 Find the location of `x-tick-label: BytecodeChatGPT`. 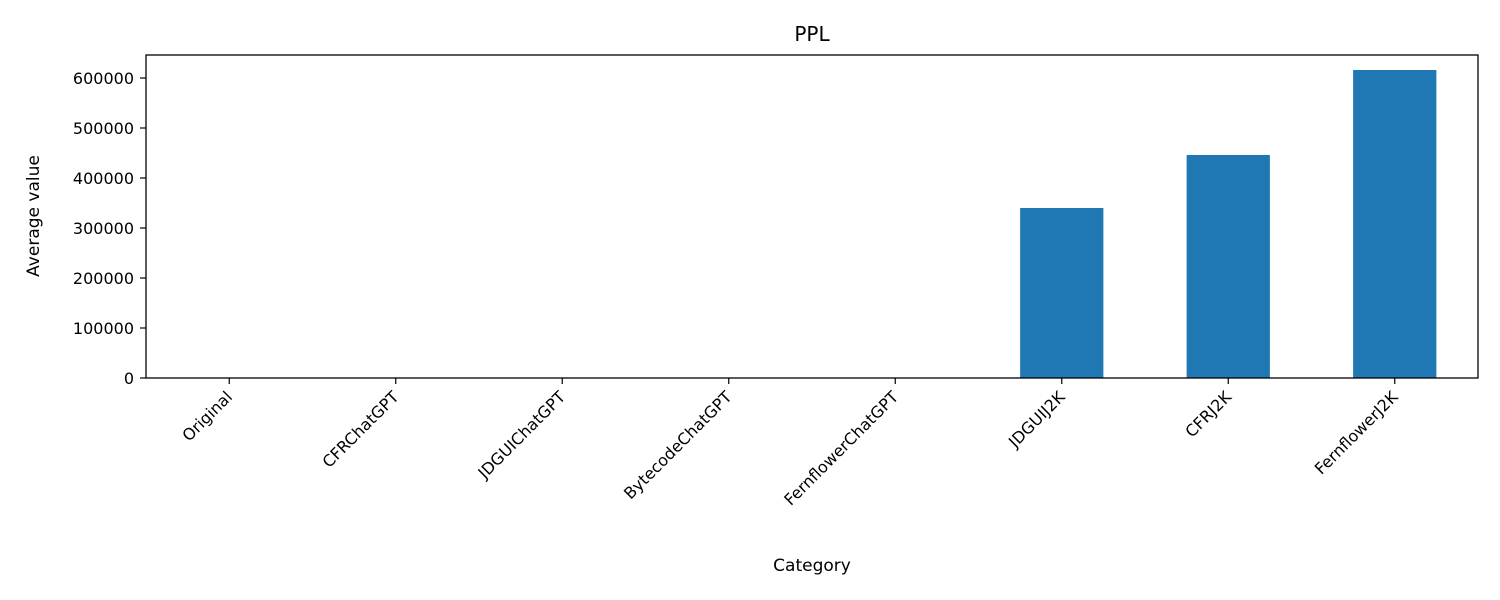

x-tick-label: BytecodeChatGPT is located at coordinates (678, 445).